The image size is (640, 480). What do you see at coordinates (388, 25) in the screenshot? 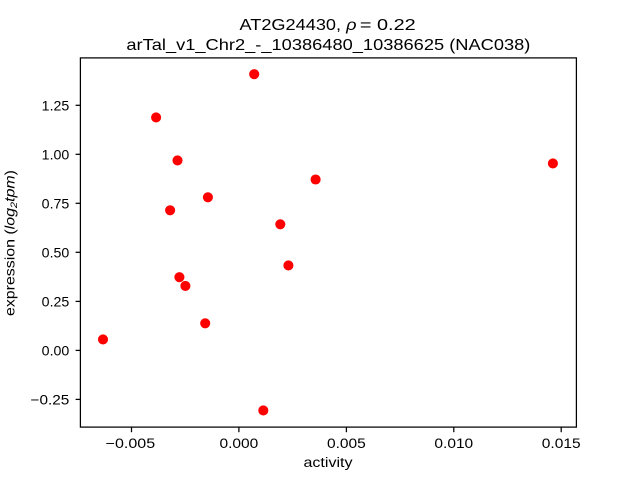
I see `svg-text: = 0.22` at bounding box center [388, 25].